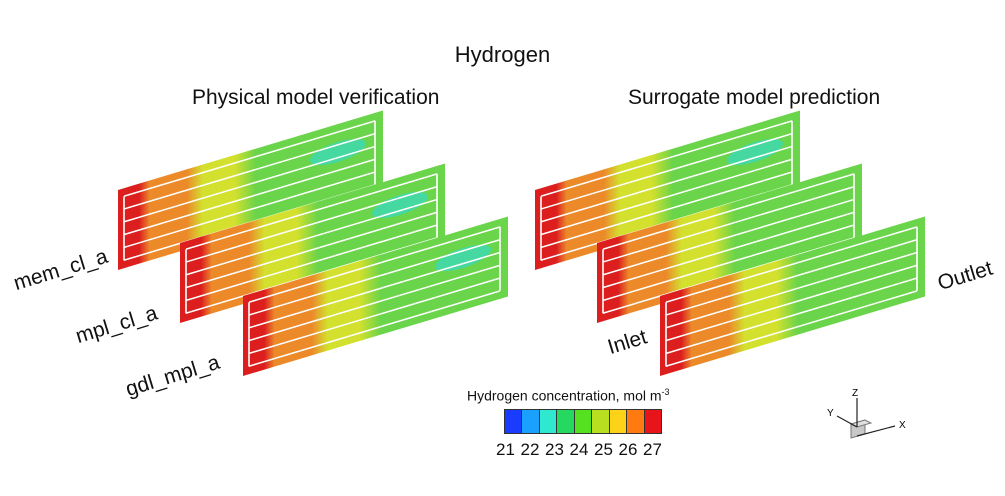  I want to click on legend-tick-label: 27, so click(652, 449).